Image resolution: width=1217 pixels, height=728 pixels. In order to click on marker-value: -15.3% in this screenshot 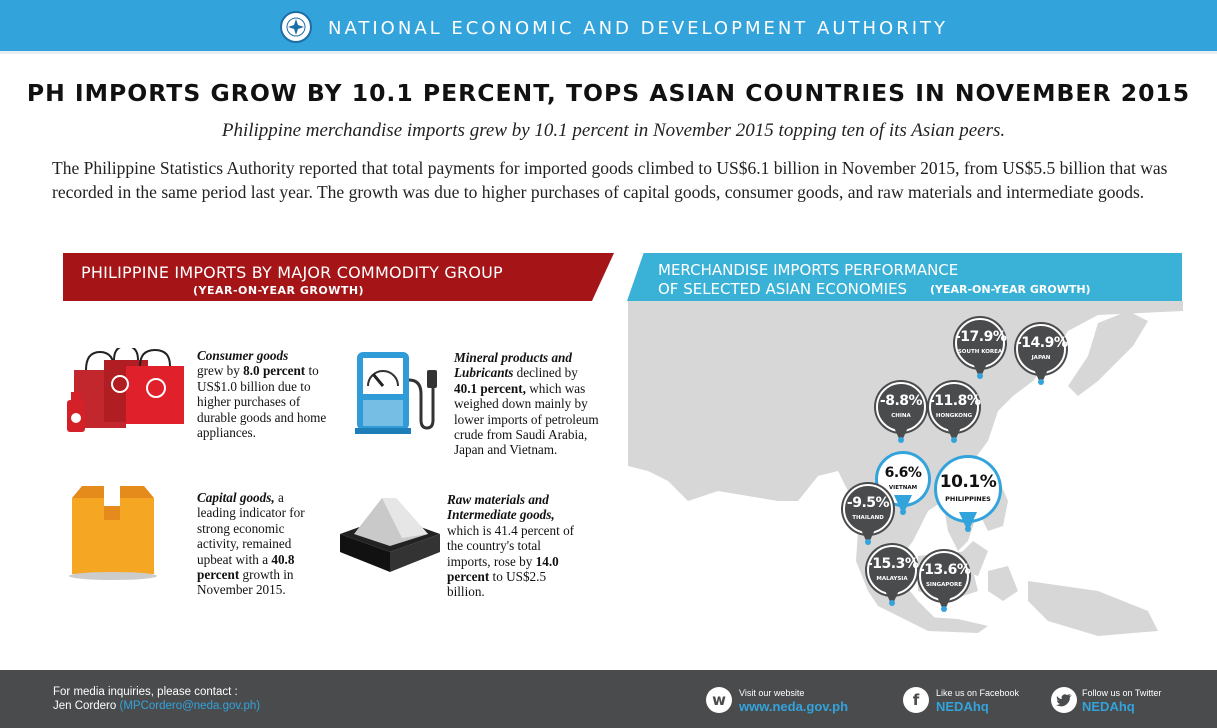, I will do `click(893, 564)`.